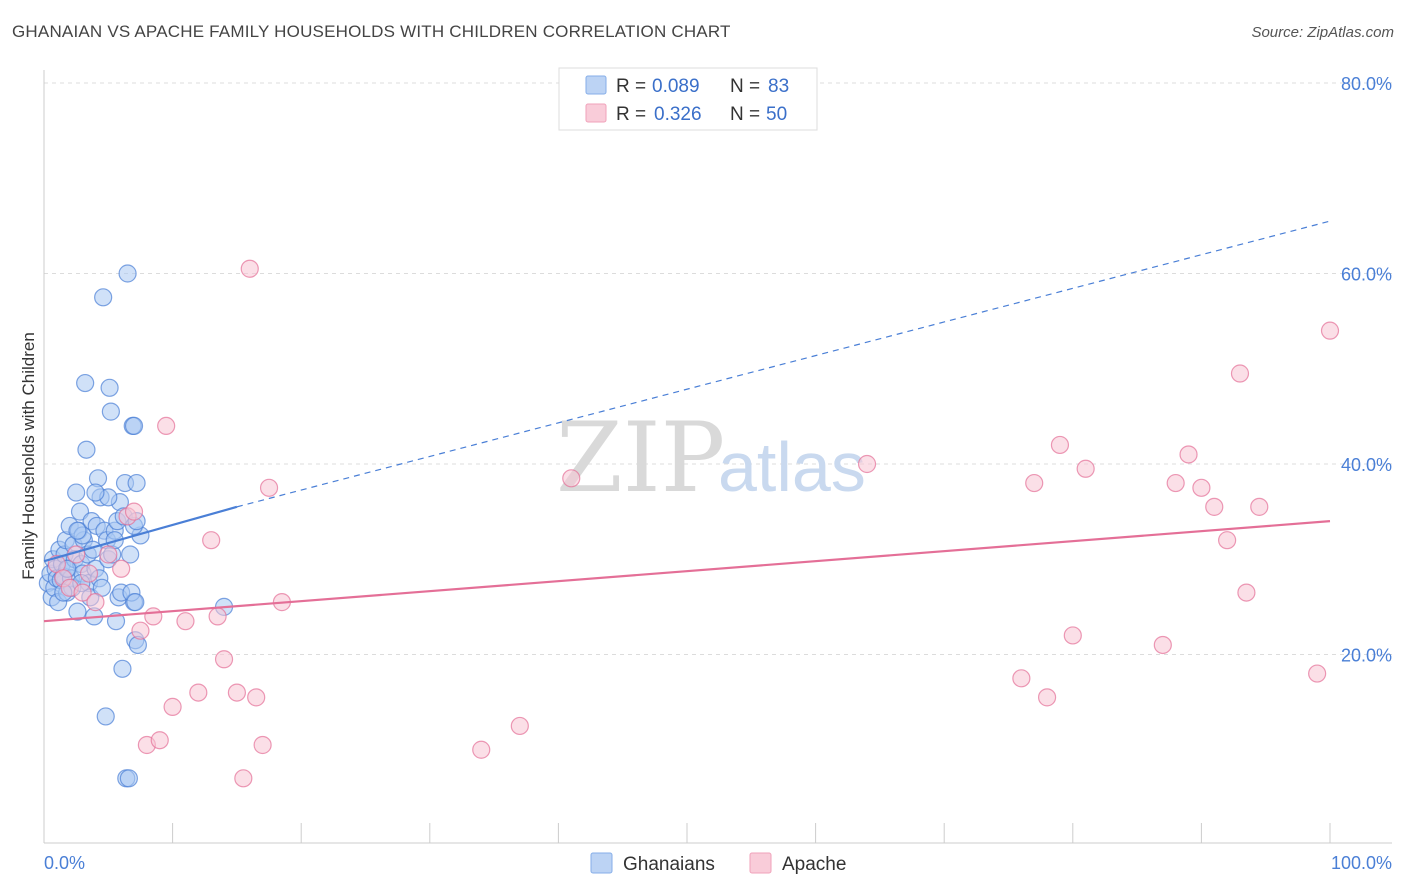  What do you see at coordinates (760, 863) in the screenshot?
I see `bottom-swatch-apache` at bounding box center [760, 863].